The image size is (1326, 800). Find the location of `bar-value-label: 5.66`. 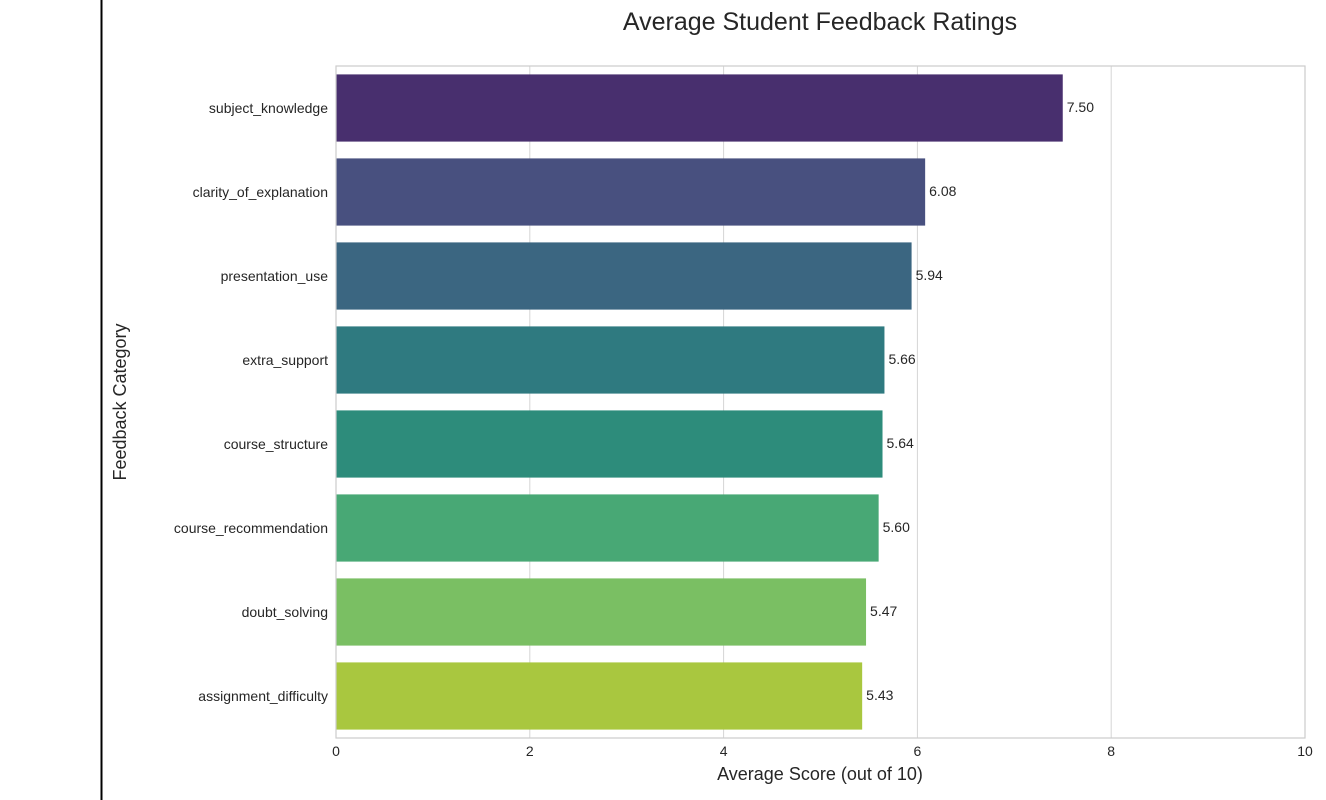

bar-value-label: 5.66 is located at coordinates (901, 359).